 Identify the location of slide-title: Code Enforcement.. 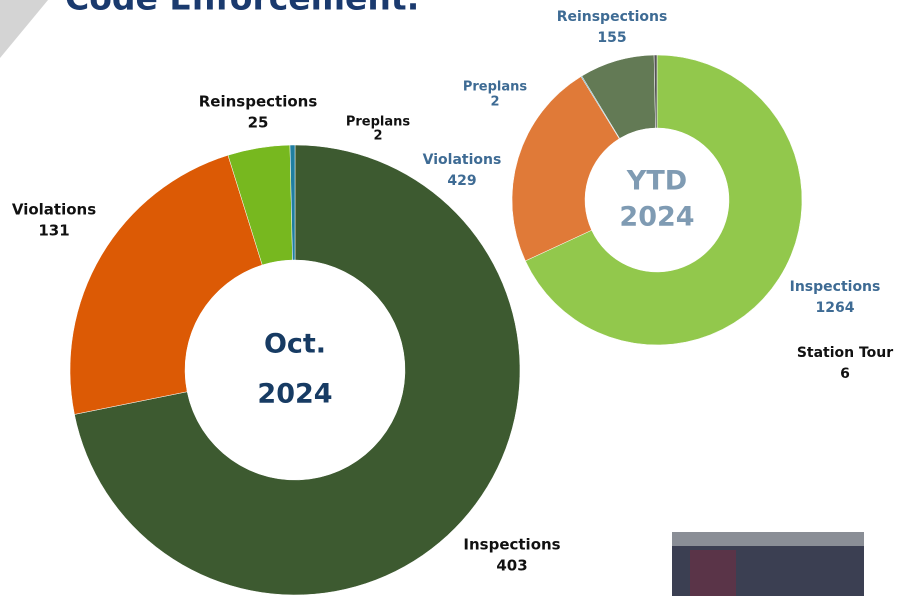
(242, 9).